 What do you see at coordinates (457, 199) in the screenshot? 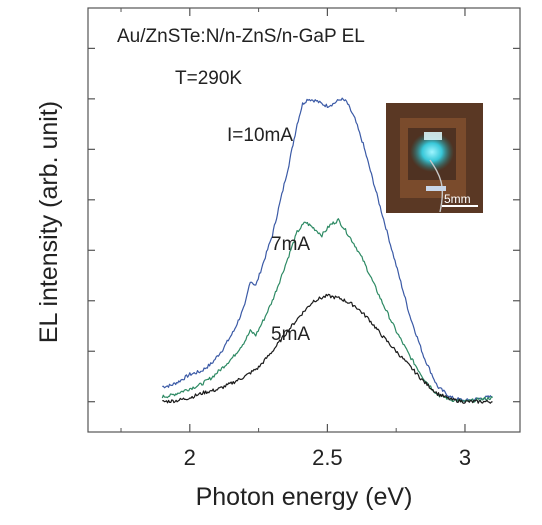
I see `inset-scale-label: 5mm` at bounding box center [457, 199].